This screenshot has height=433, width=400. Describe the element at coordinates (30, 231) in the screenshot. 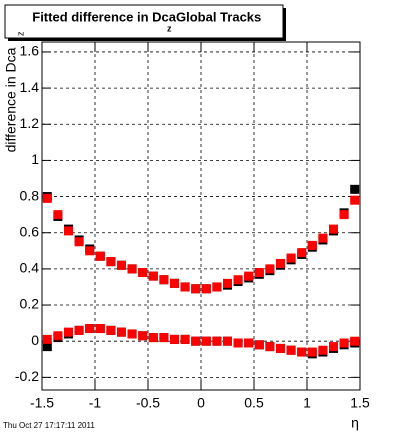

I see `y-tick-label: 0.6` at that location.